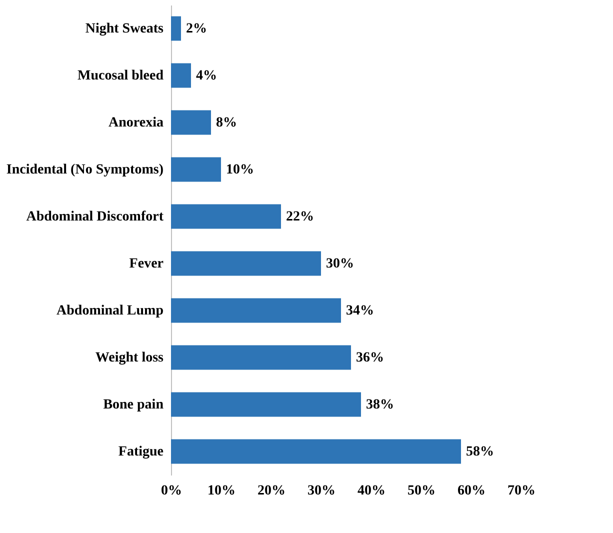 The image size is (613, 533). Describe the element at coordinates (146, 264) in the screenshot. I see `y-tick-label: Fever` at that location.